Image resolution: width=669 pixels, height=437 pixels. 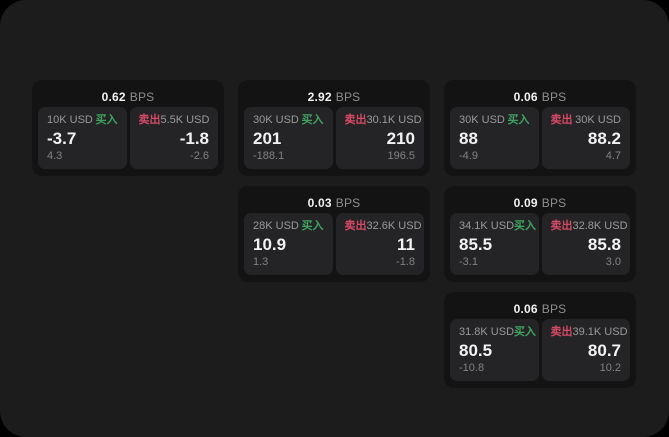 I want to click on card-header: 0.09 BPS, so click(x=540, y=202).